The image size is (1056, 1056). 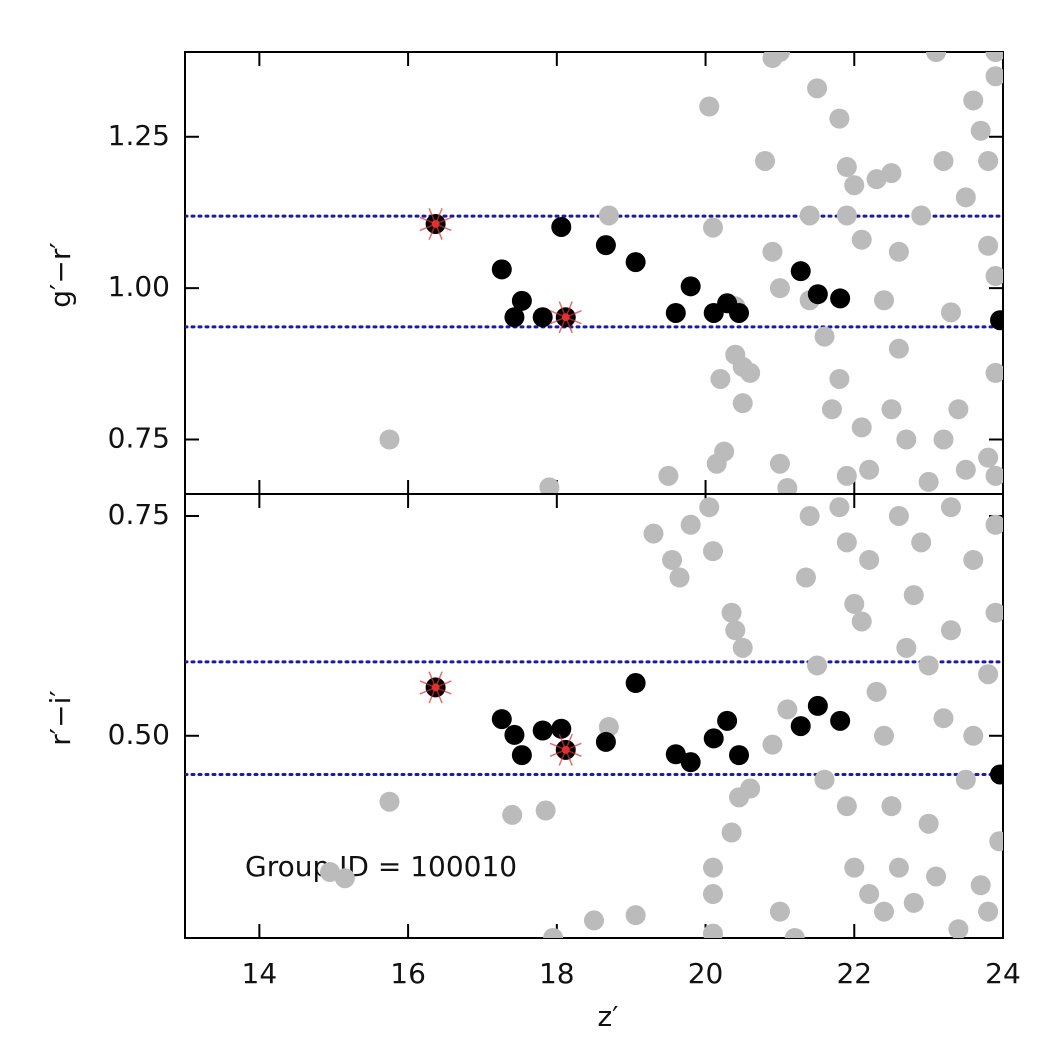 I want to click on x-tick-label: 16, so click(x=408, y=973).